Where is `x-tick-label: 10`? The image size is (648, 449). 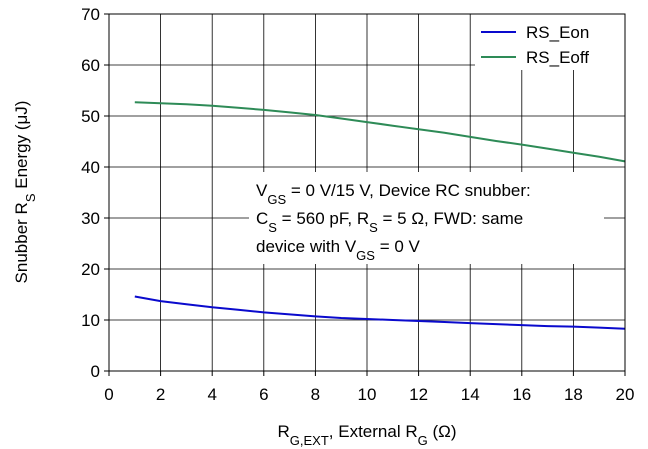
x-tick-label: 10 is located at coordinates (367, 394).